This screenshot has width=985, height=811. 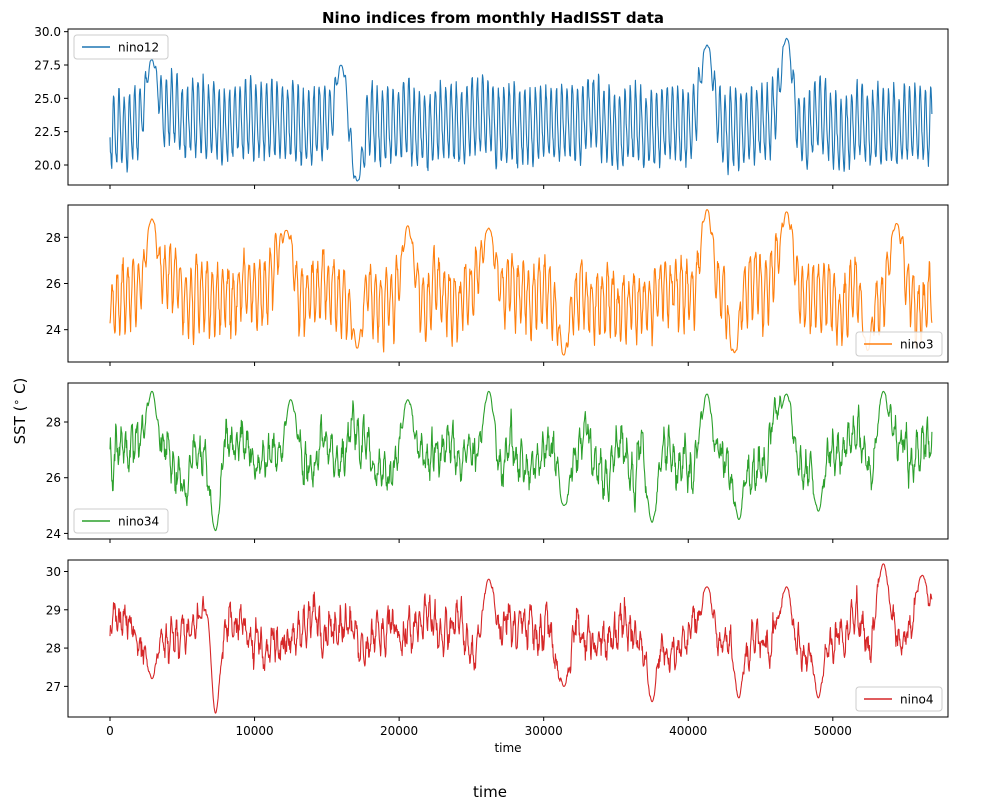 What do you see at coordinates (53, 284) in the screenshot?
I see `y-tick-label-nino3: 26` at bounding box center [53, 284].